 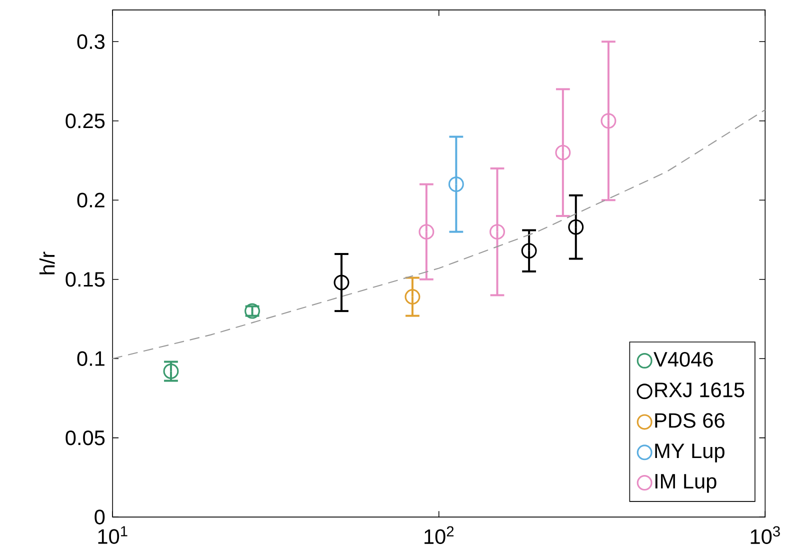 I want to click on legend-label: IM Lup, so click(x=685, y=483).